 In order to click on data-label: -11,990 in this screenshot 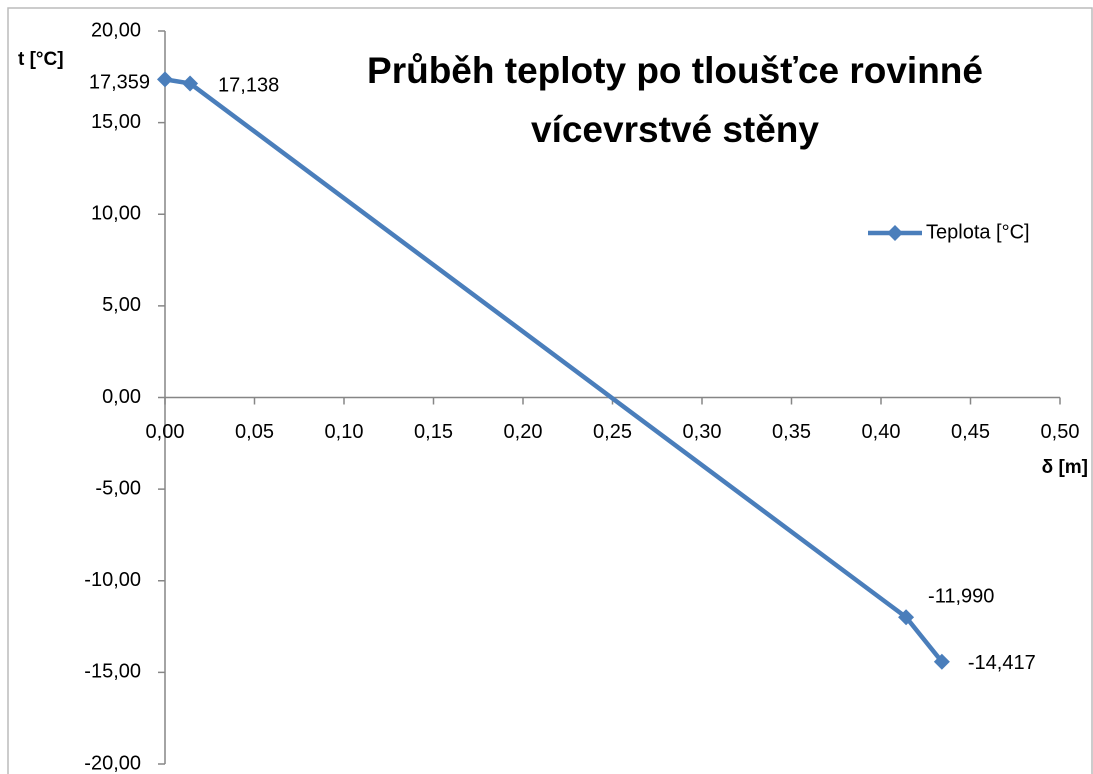, I will do `click(961, 596)`.